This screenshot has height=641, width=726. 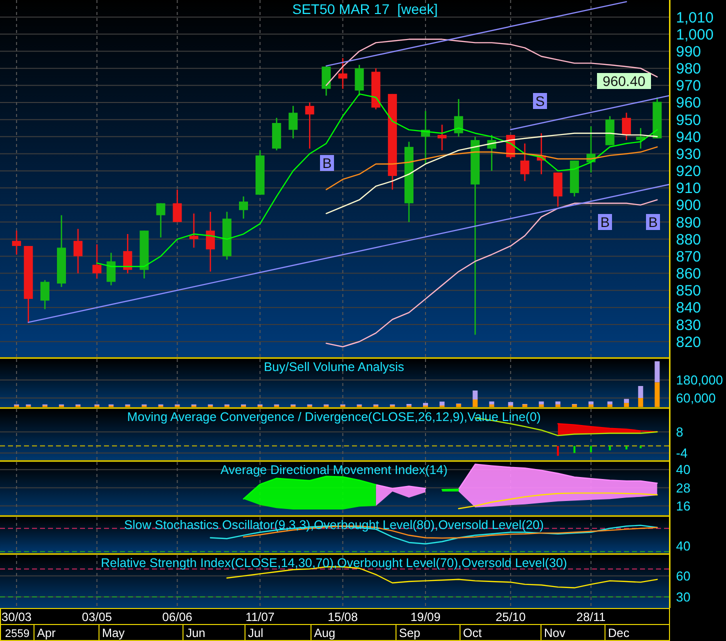 I want to click on text: May, so click(x=113, y=633).